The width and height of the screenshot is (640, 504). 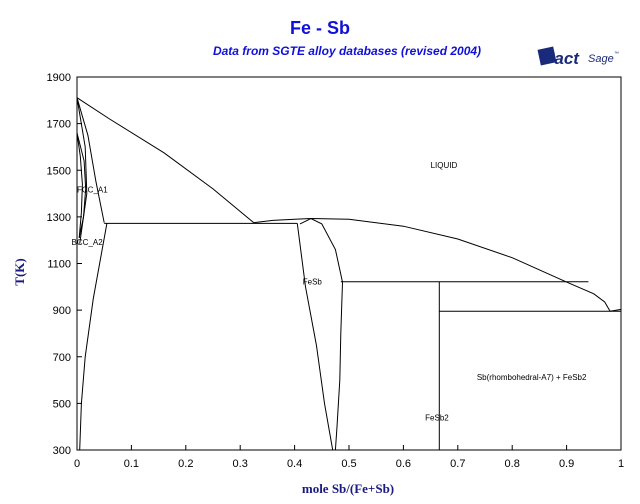 I want to click on x-tick-label: 0, so click(x=77, y=464).